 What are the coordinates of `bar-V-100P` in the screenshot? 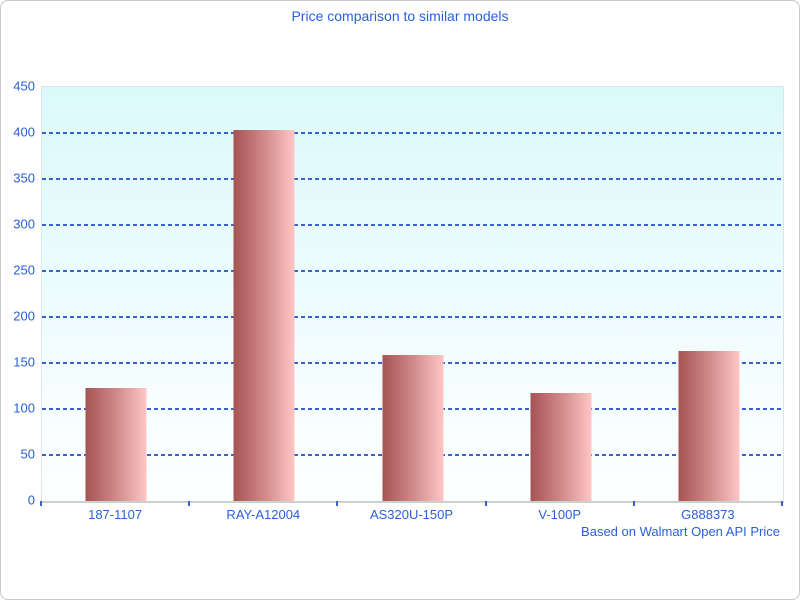 It's located at (561, 447).